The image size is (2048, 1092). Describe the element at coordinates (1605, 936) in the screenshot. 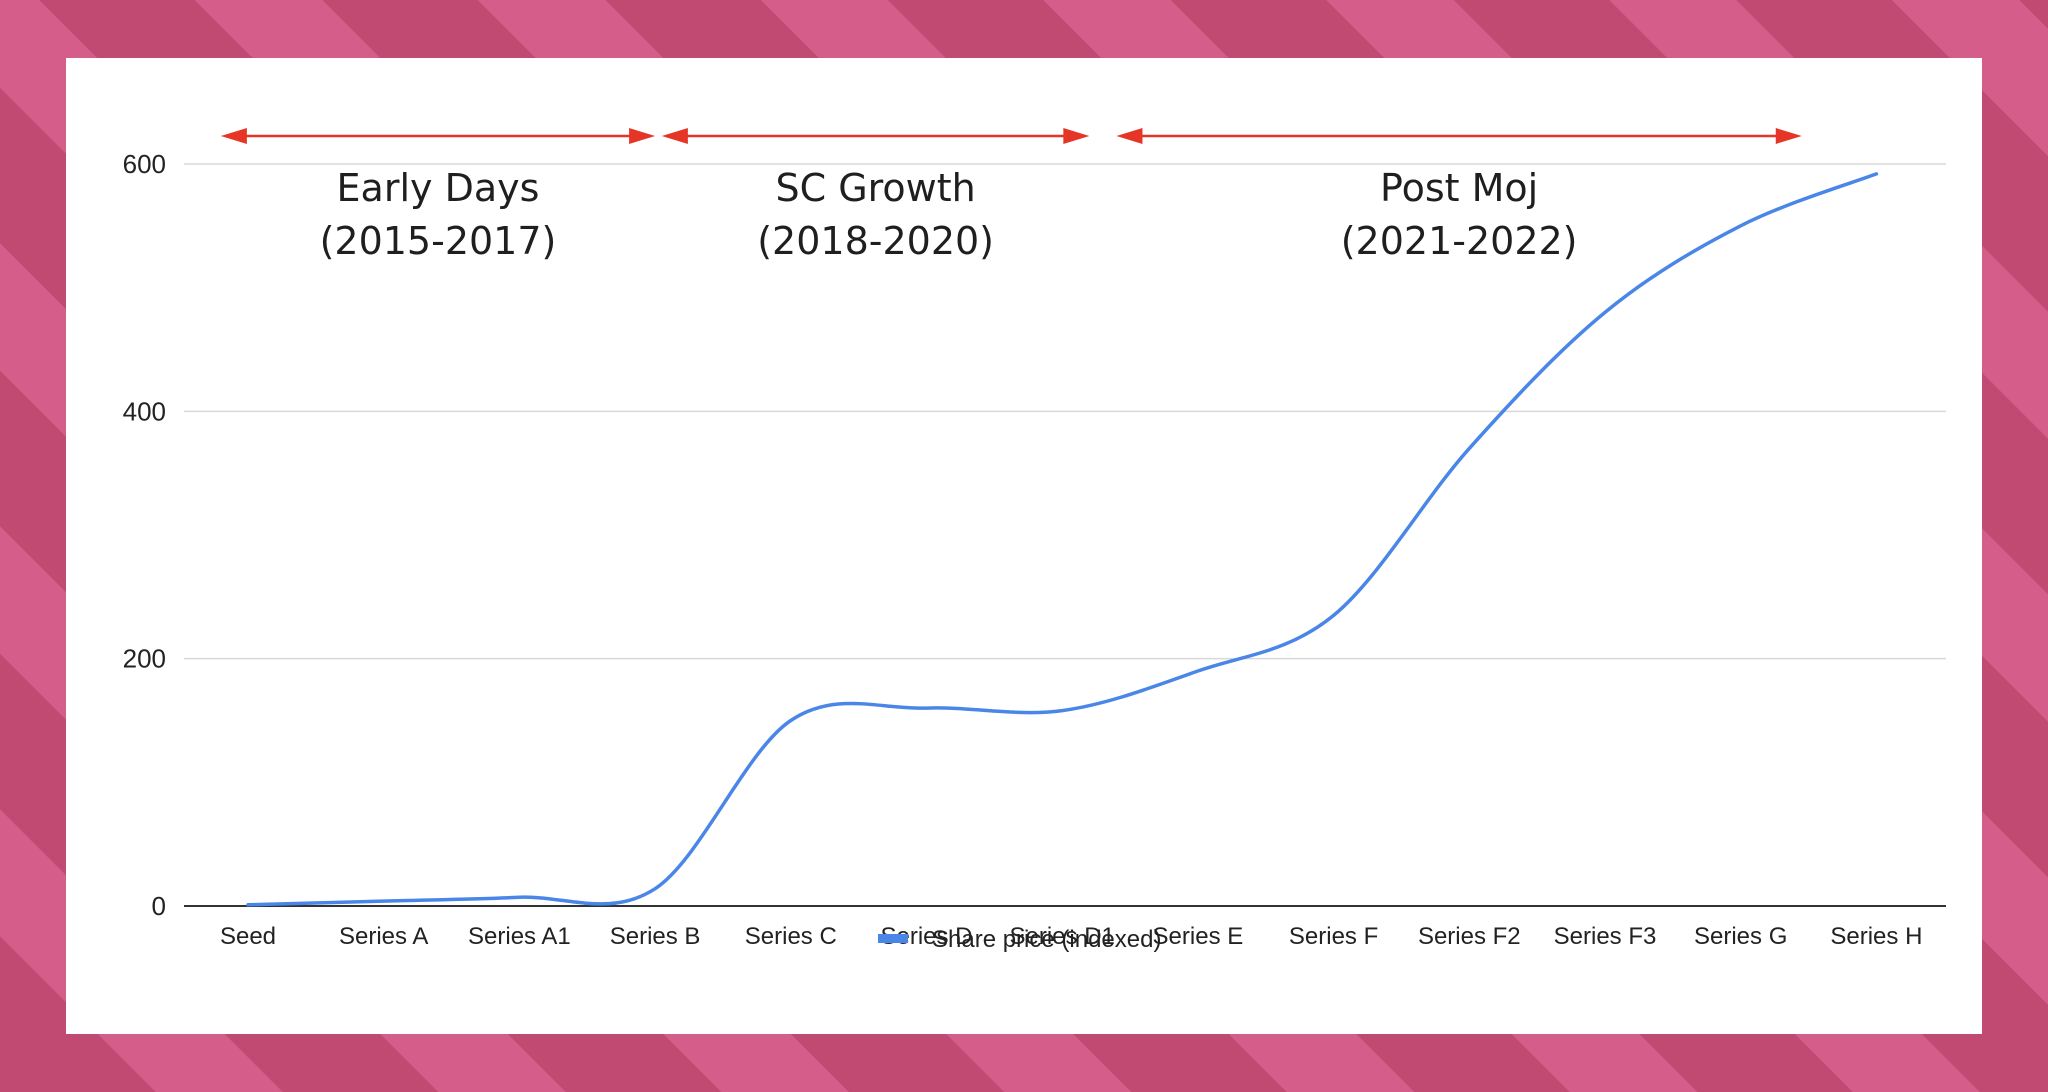

I see `x-tick-label: Series F3` at that location.